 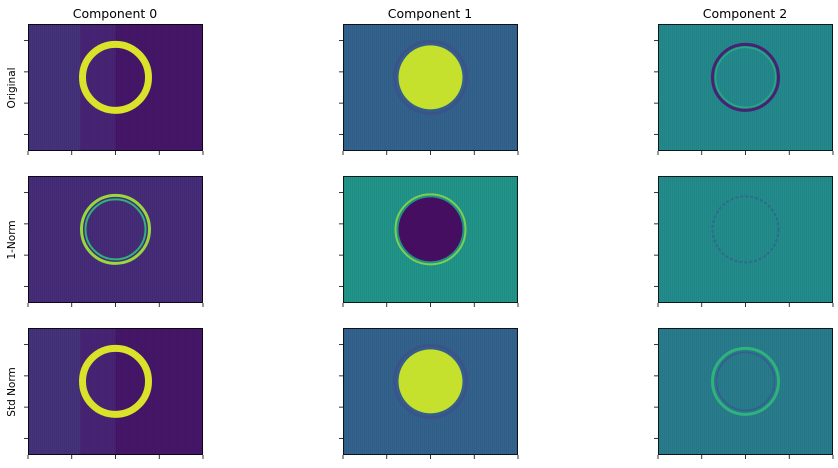 What do you see at coordinates (12, 87) in the screenshot?
I see `row-label-original: Original` at bounding box center [12, 87].